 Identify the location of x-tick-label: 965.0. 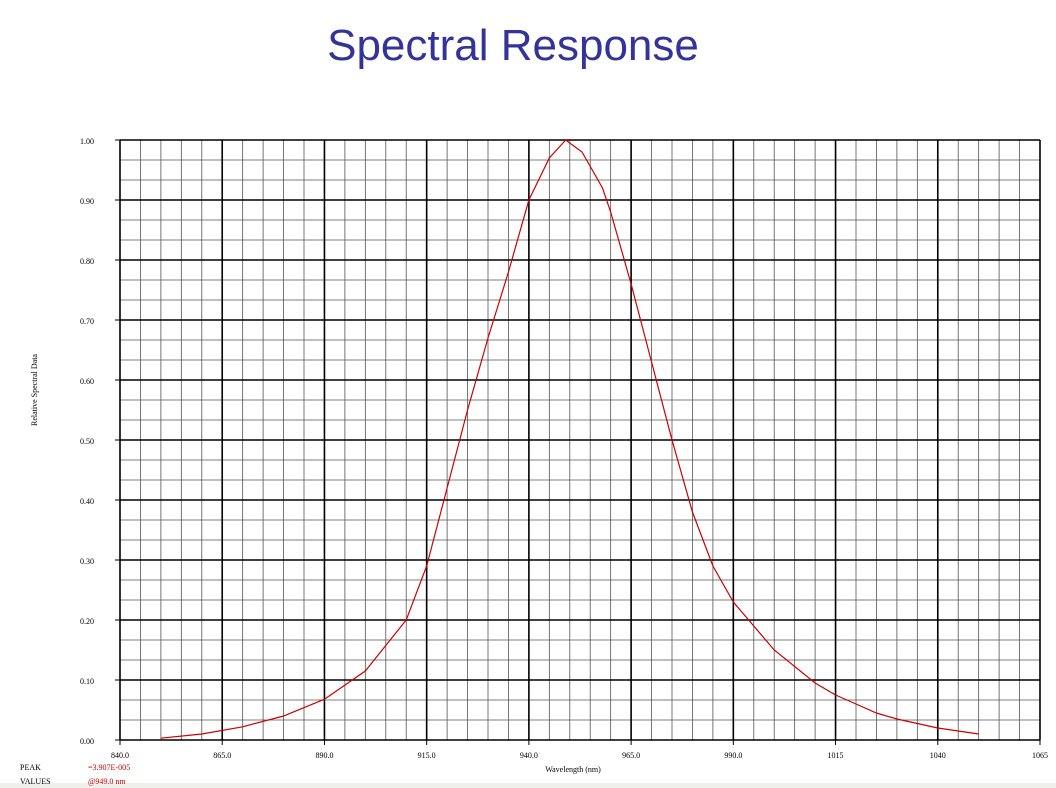
(631, 755).